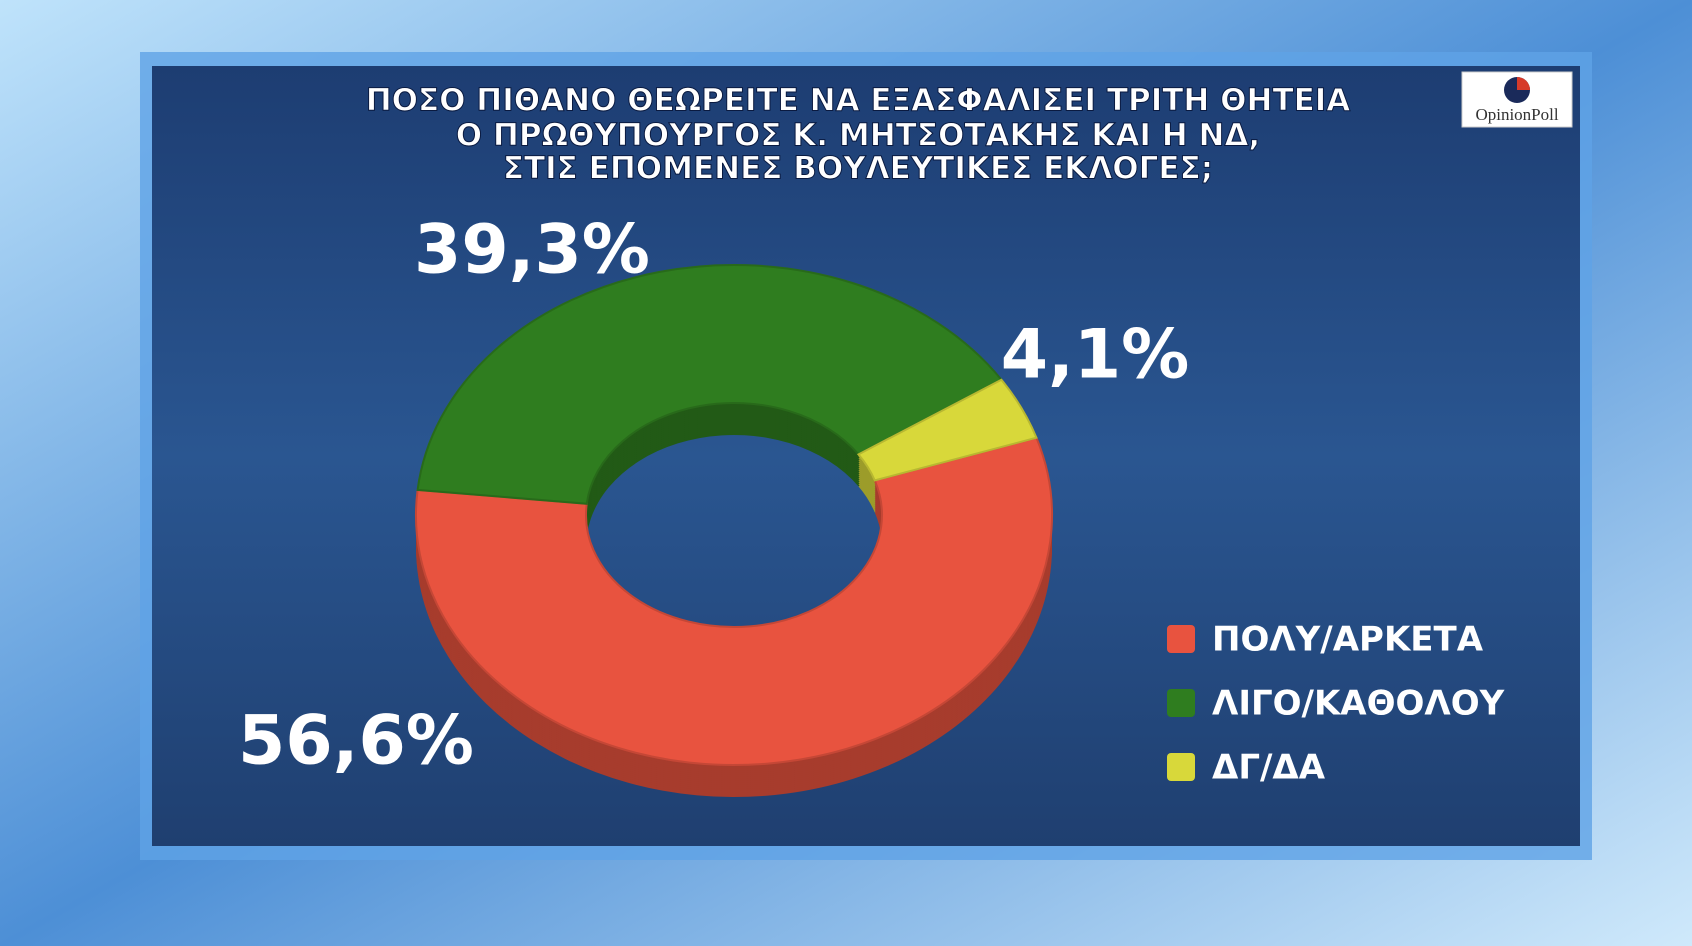 This screenshot has height=946, width=1692. Describe the element at coordinates (532, 250) in the screenshot. I see `value-label: 39,3%` at that location.